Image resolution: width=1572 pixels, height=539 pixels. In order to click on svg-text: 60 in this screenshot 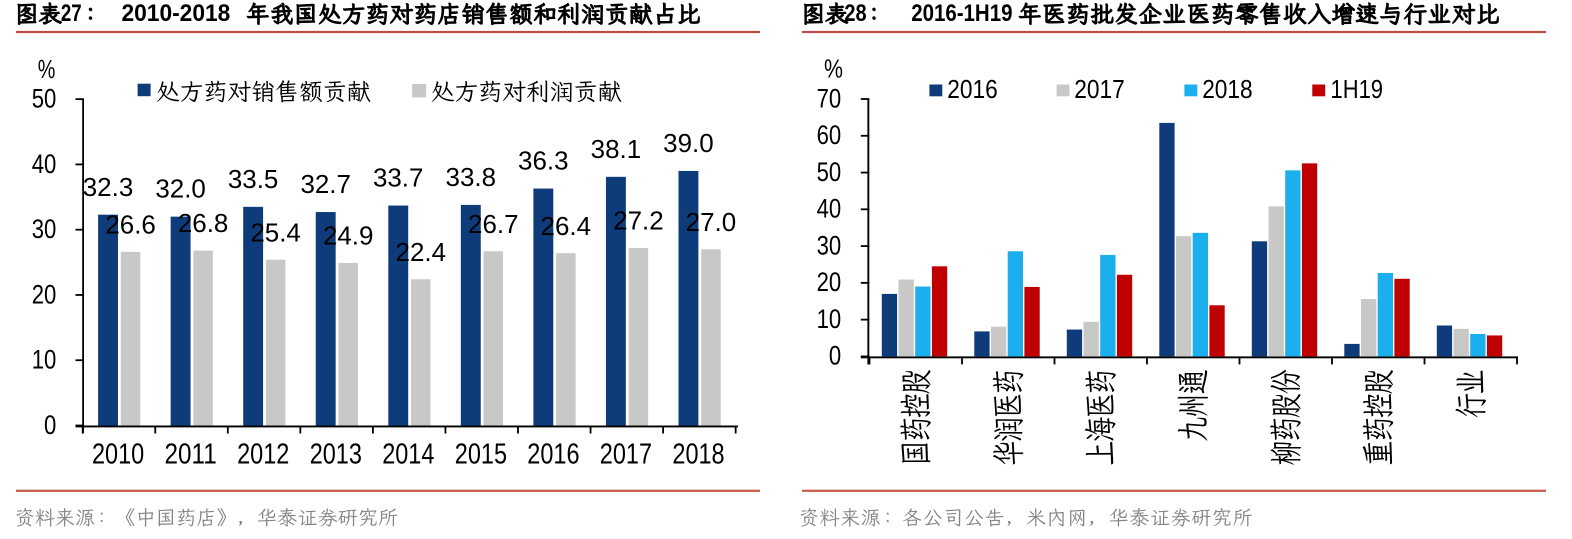, I will do `click(829, 135)`.